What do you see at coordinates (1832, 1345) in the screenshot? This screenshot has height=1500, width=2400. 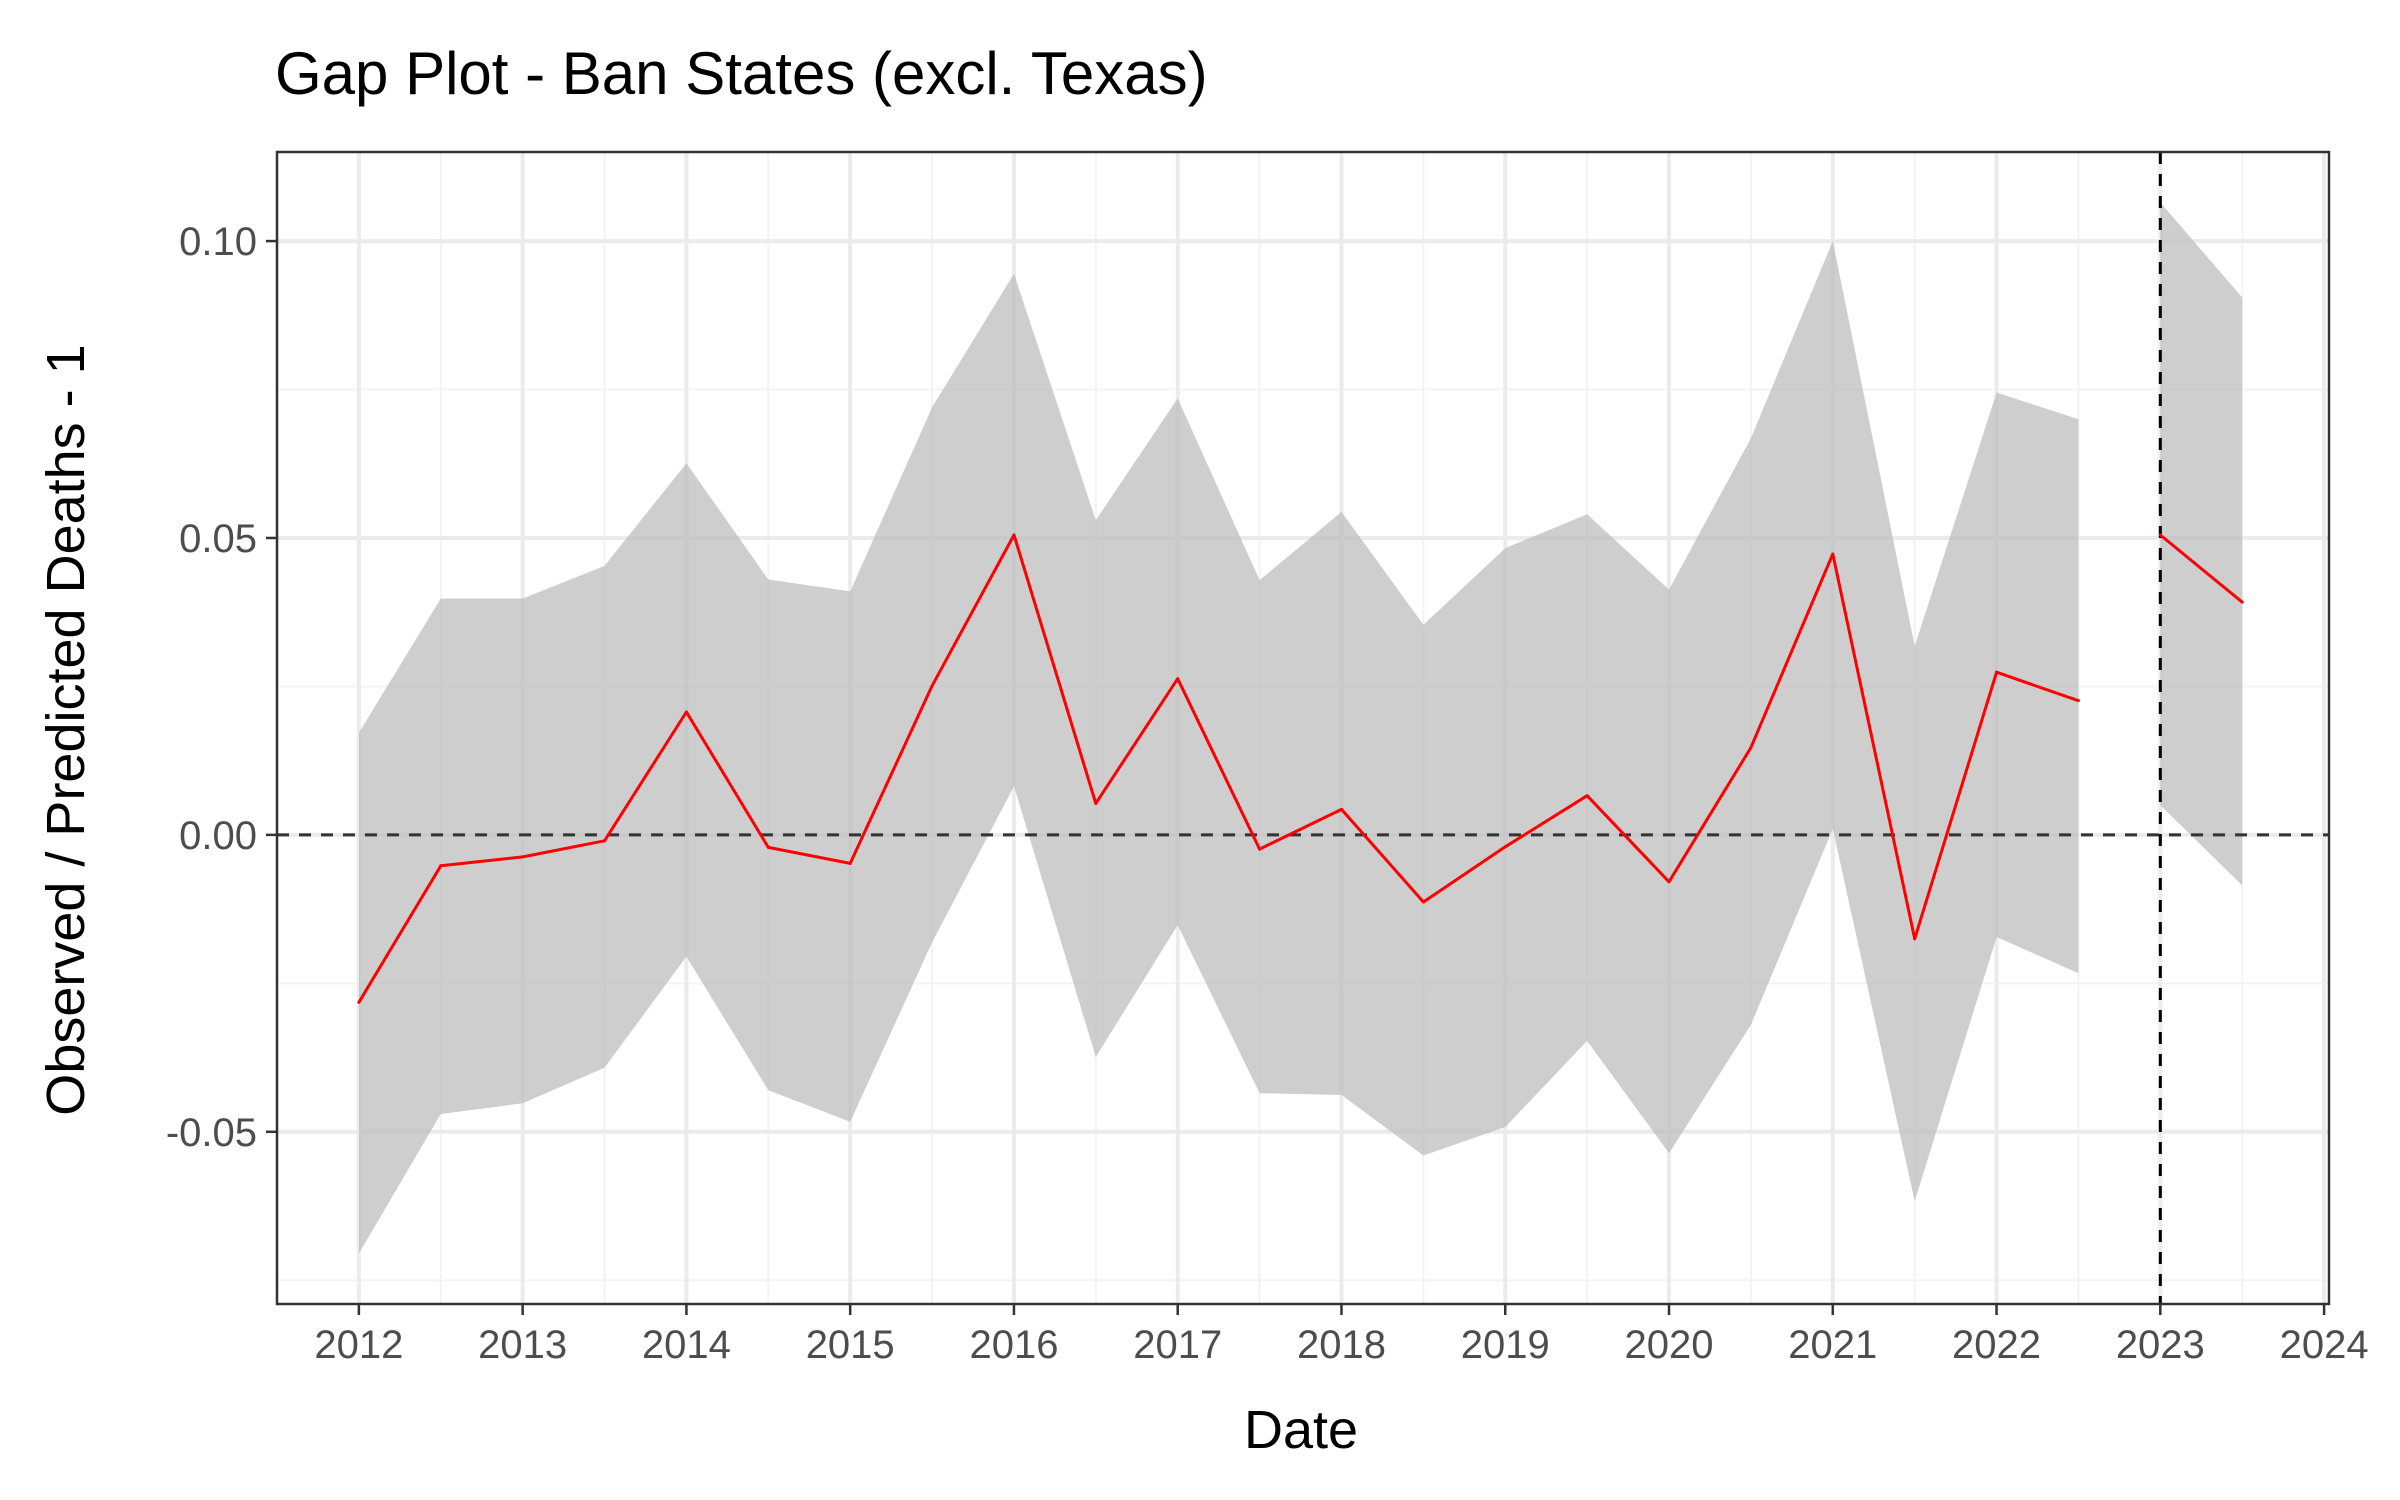 I see `x-tick-label: 2021` at bounding box center [1832, 1345].